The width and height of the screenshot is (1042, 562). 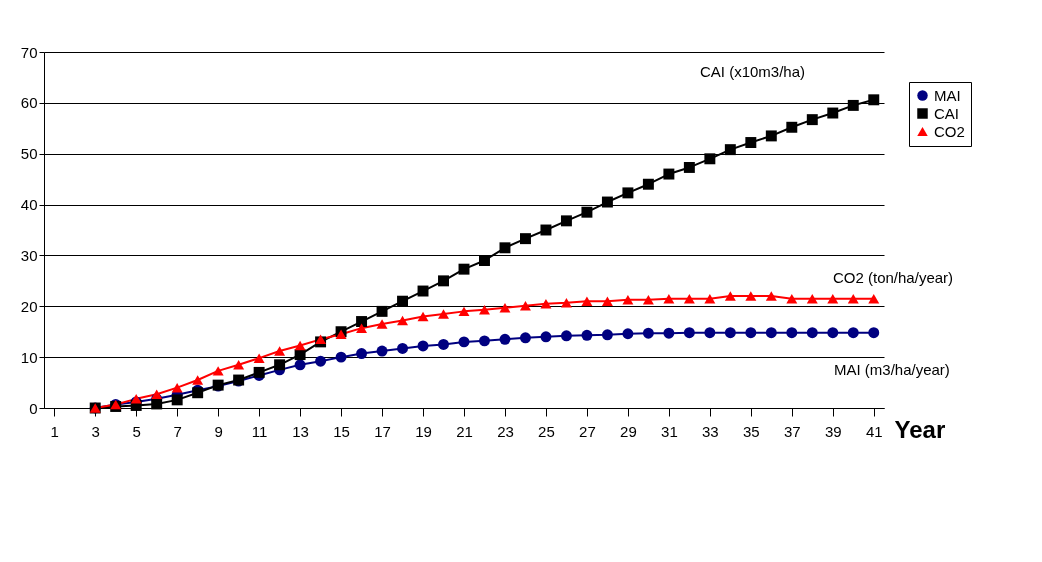 I want to click on x-tick-label: 31, so click(x=669, y=431).